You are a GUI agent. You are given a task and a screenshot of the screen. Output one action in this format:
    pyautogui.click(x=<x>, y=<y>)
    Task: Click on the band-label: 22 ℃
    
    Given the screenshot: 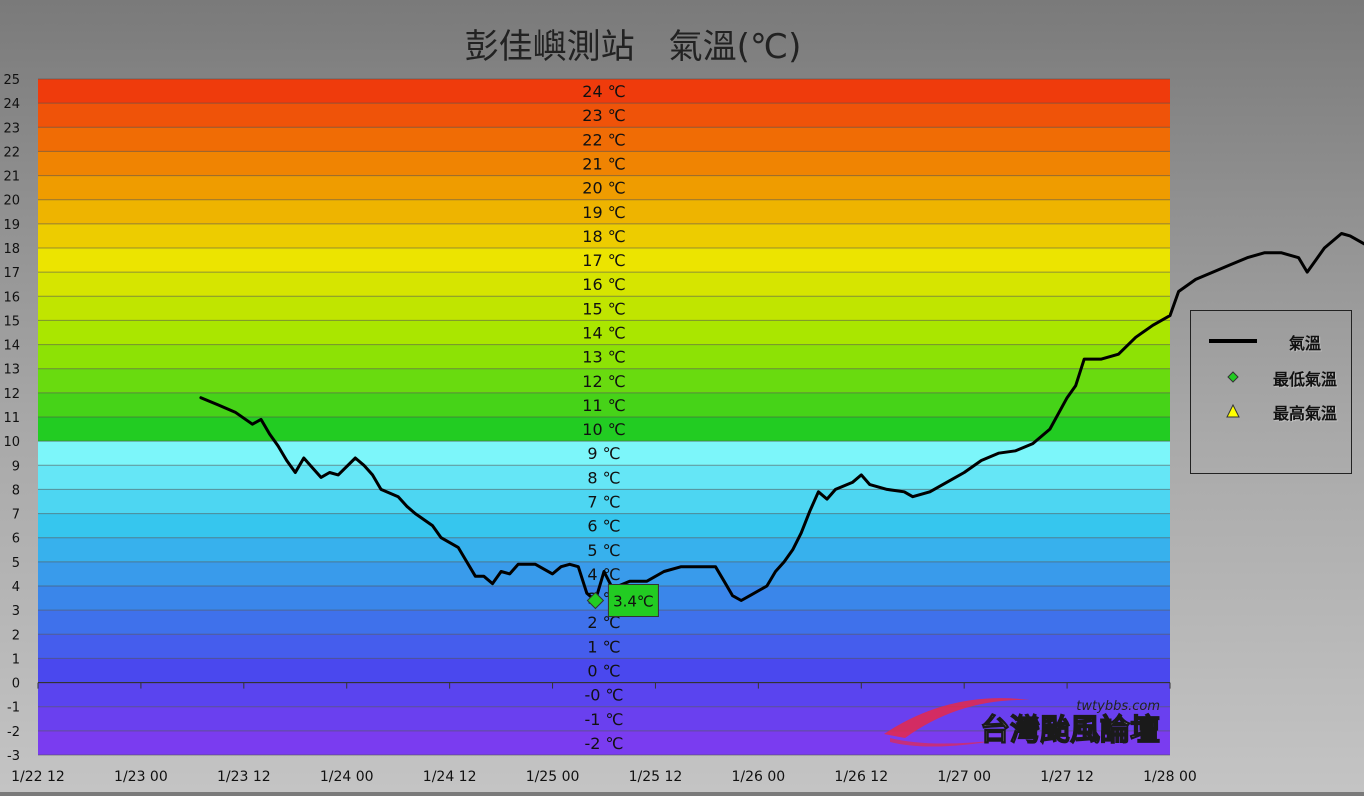 What is the action you would take?
    pyautogui.click(x=603, y=139)
    